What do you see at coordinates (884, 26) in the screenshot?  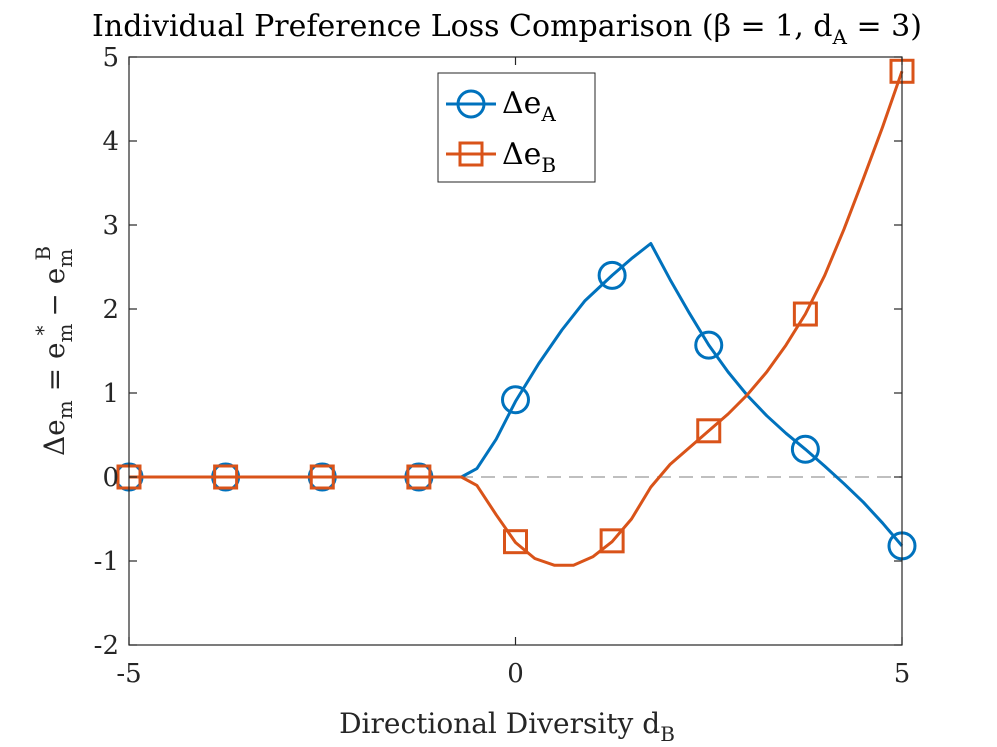 I see `chart-title-suffix: = 3)` at bounding box center [884, 26].